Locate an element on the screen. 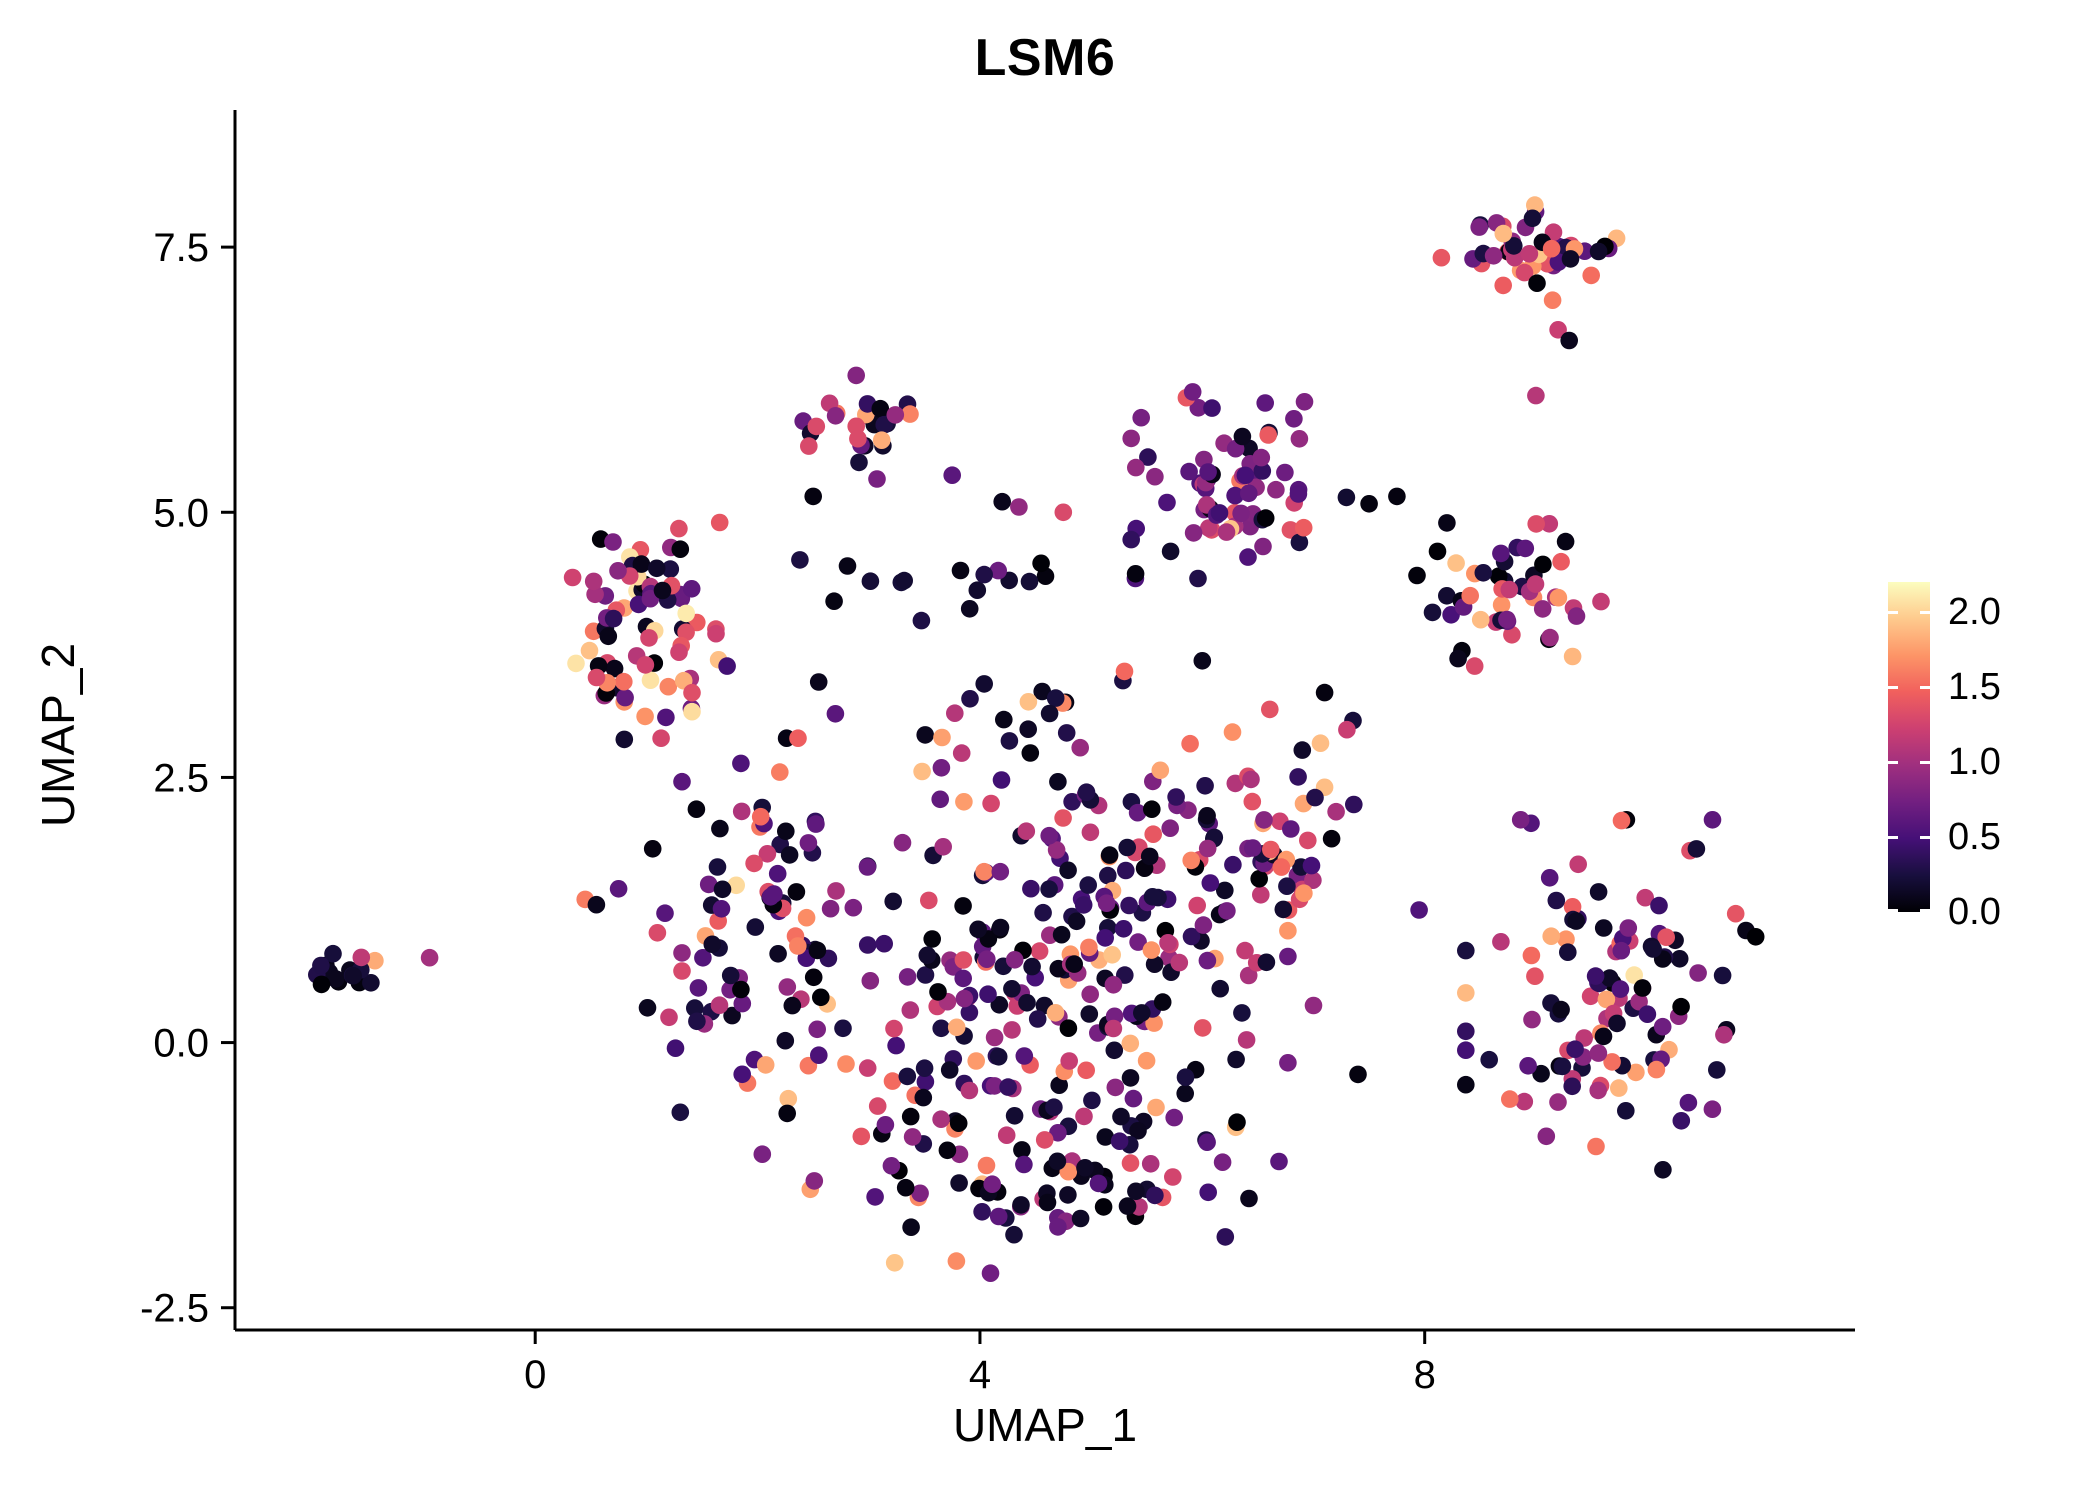  x-tick-label: 8 is located at coordinates (1425, 1375).